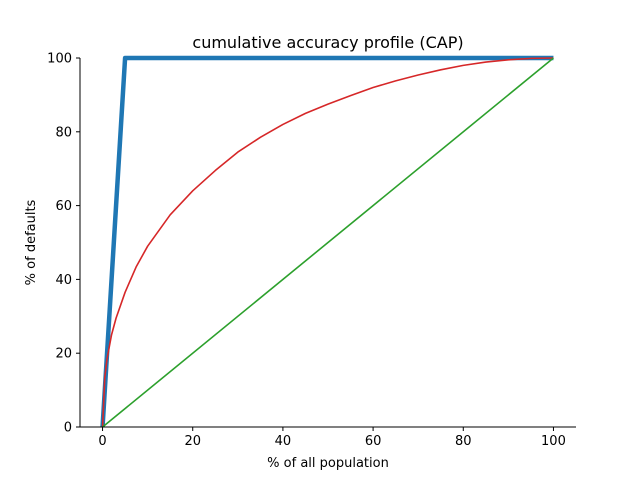 The width and height of the screenshot is (640, 480). Describe the element at coordinates (31, 242) in the screenshot. I see `y-axis-label: % of defaults` at that location.